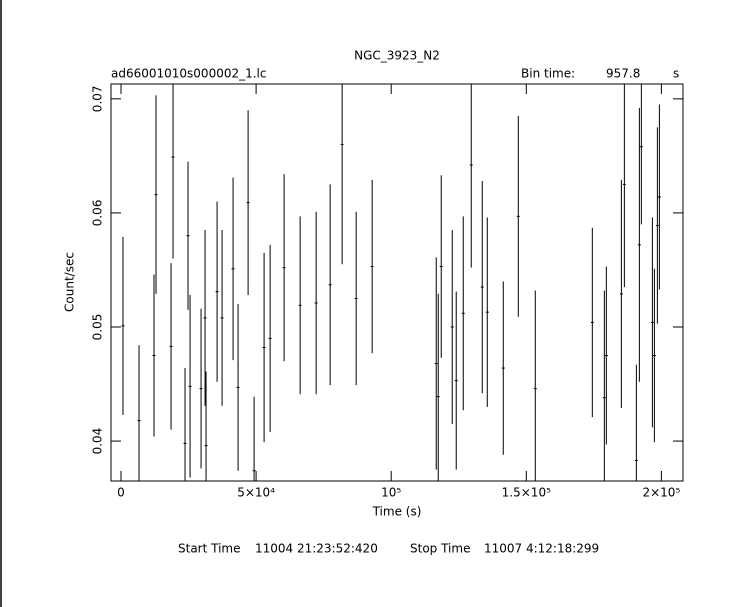 The image size is (745, 607). What do you see at coordinates (440, 549) in the screenshot?
I see `stop-label: Stop Time` at bounding box center [440, 549].